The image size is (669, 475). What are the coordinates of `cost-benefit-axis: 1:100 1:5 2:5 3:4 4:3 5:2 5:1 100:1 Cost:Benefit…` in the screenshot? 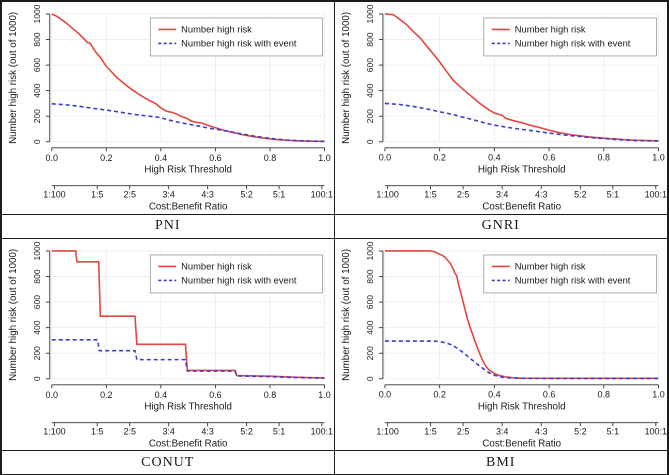 It's located at (188, 199).